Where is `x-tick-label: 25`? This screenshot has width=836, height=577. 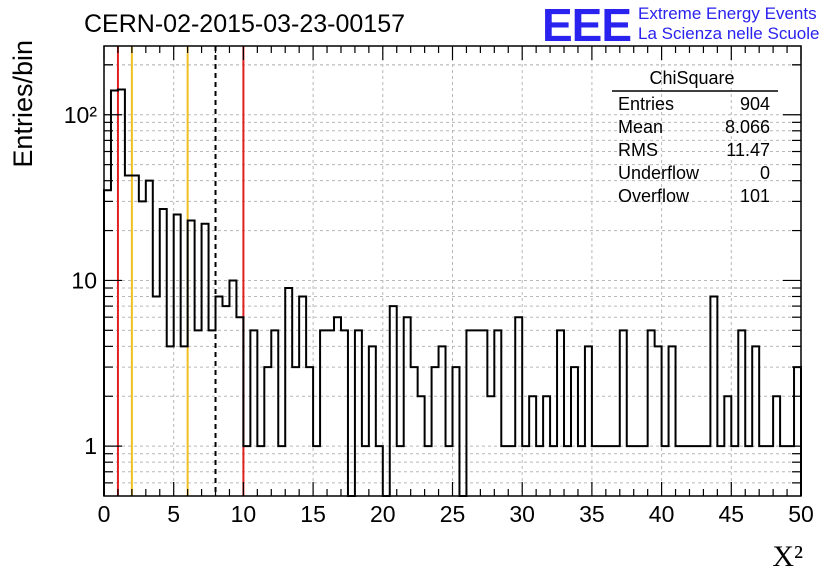 x-tick-label: 25 is located at coordinates (453, 514).